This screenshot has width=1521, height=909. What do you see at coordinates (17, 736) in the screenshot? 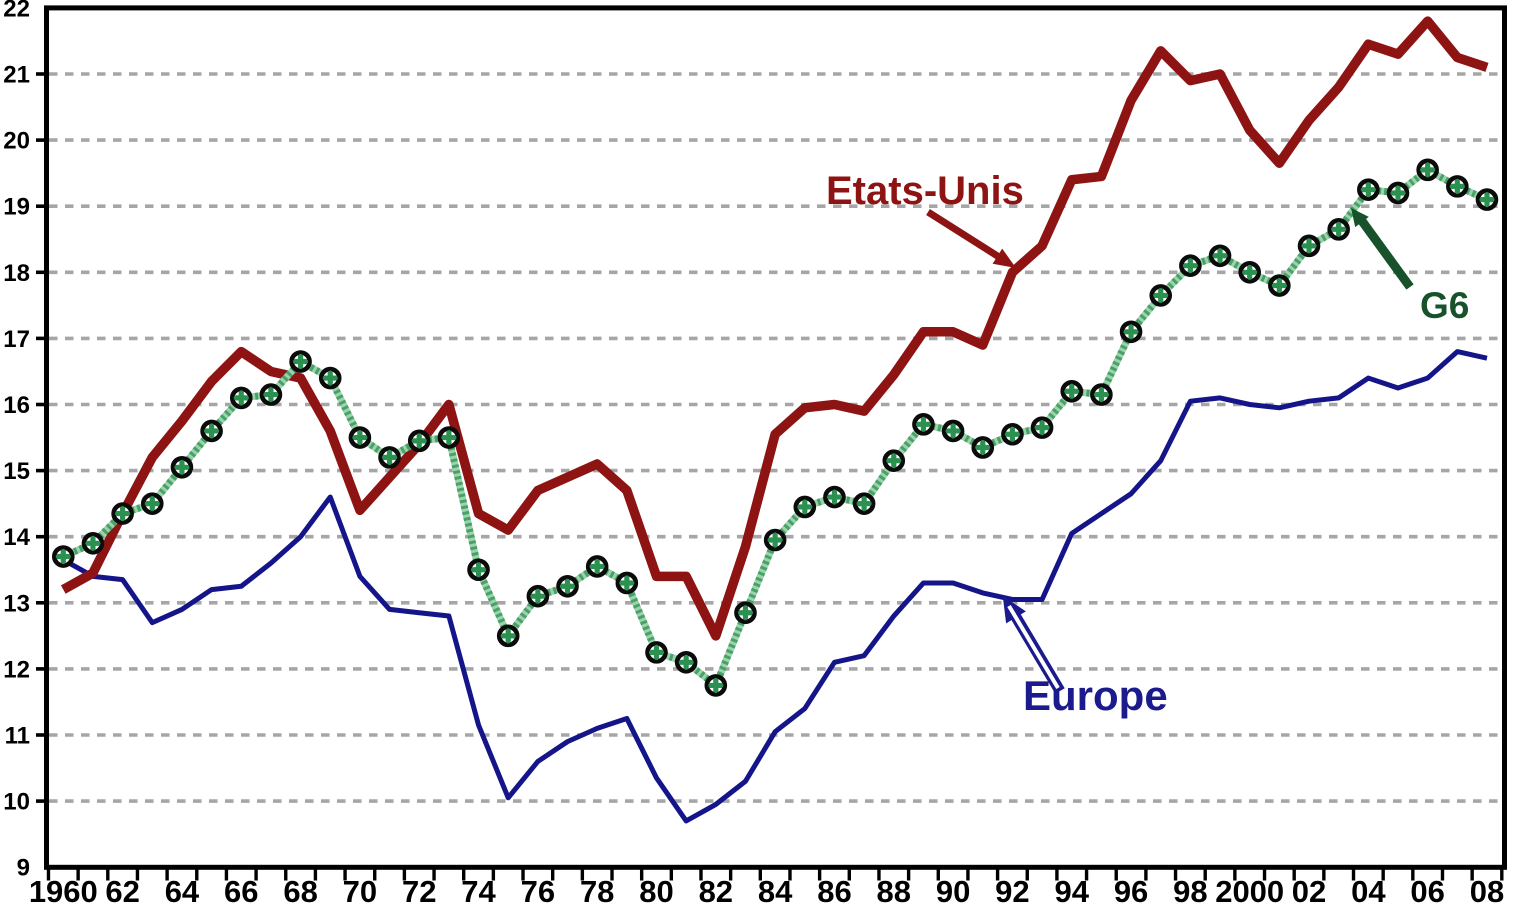
I see `y-axis-label: 11` at bounding box center [17, 736].